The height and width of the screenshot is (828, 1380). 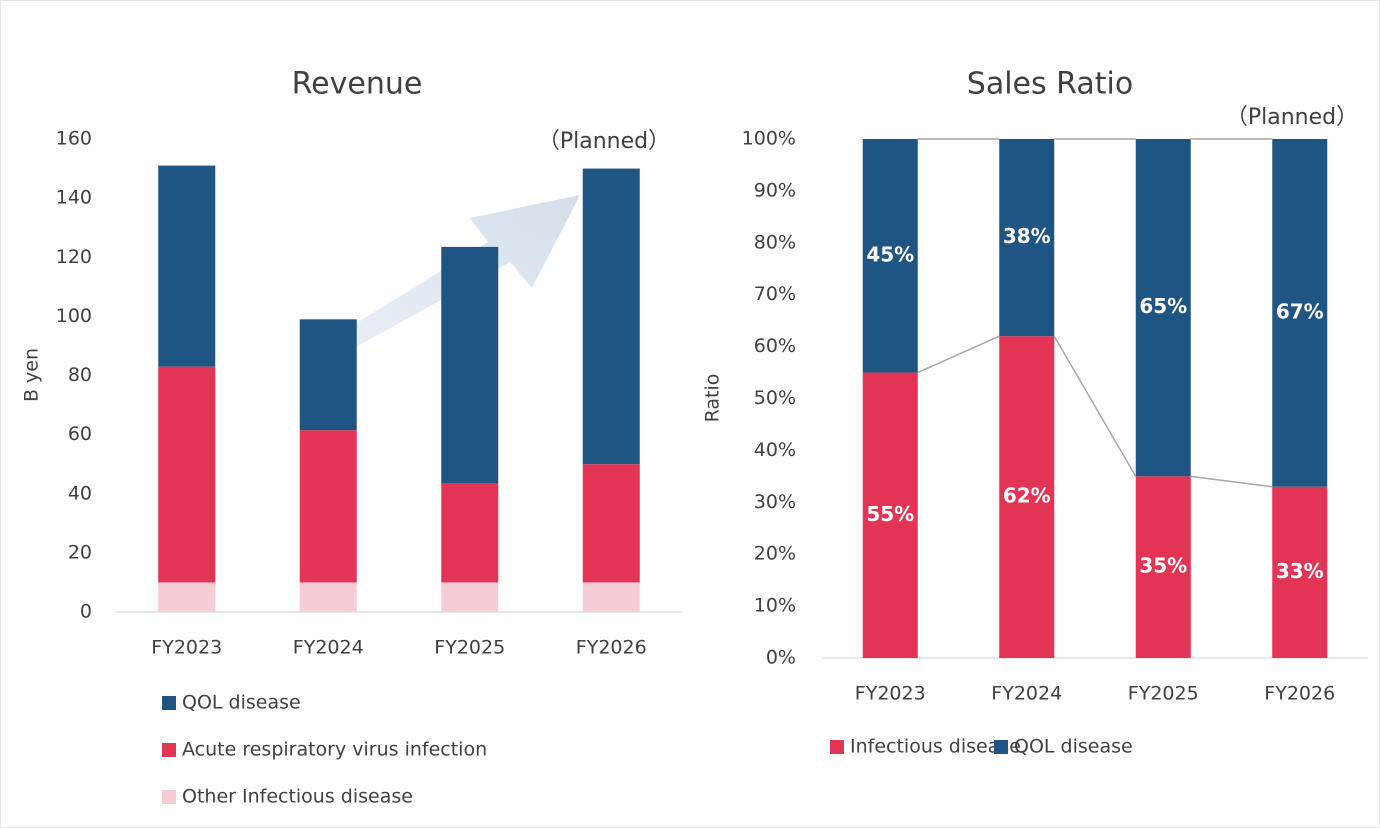 What do you see at coordinates (781, 658) in the screenshot?
I see `y-tick-label: 0%` at bounding box center [781, 658].